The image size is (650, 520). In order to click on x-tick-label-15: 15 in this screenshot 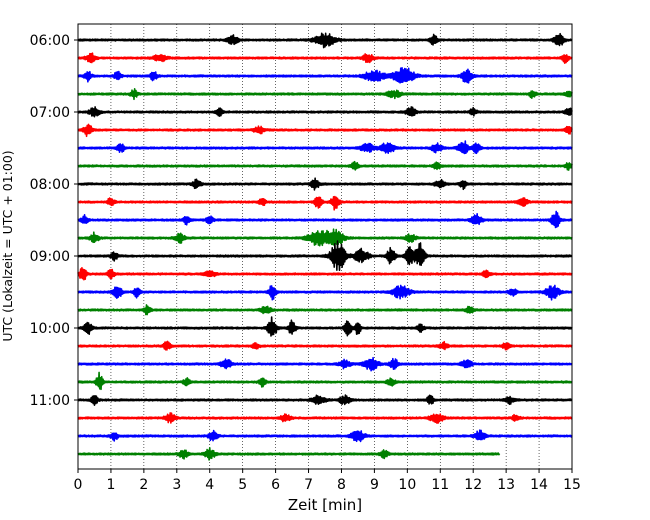, I will do `click(572, 485)`.